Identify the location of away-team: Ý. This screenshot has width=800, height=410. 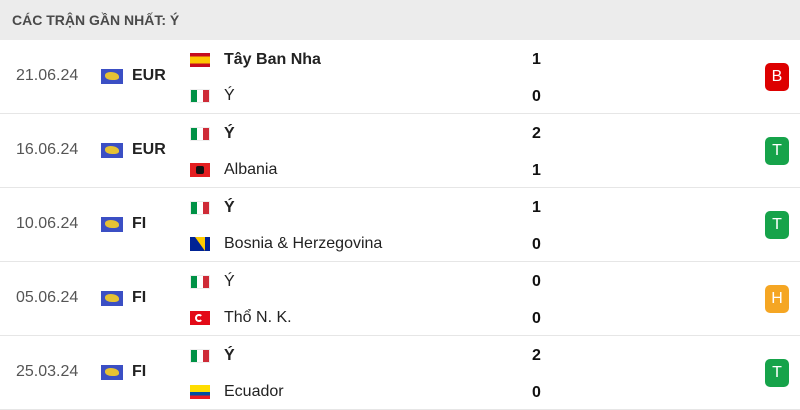
(212, 96).